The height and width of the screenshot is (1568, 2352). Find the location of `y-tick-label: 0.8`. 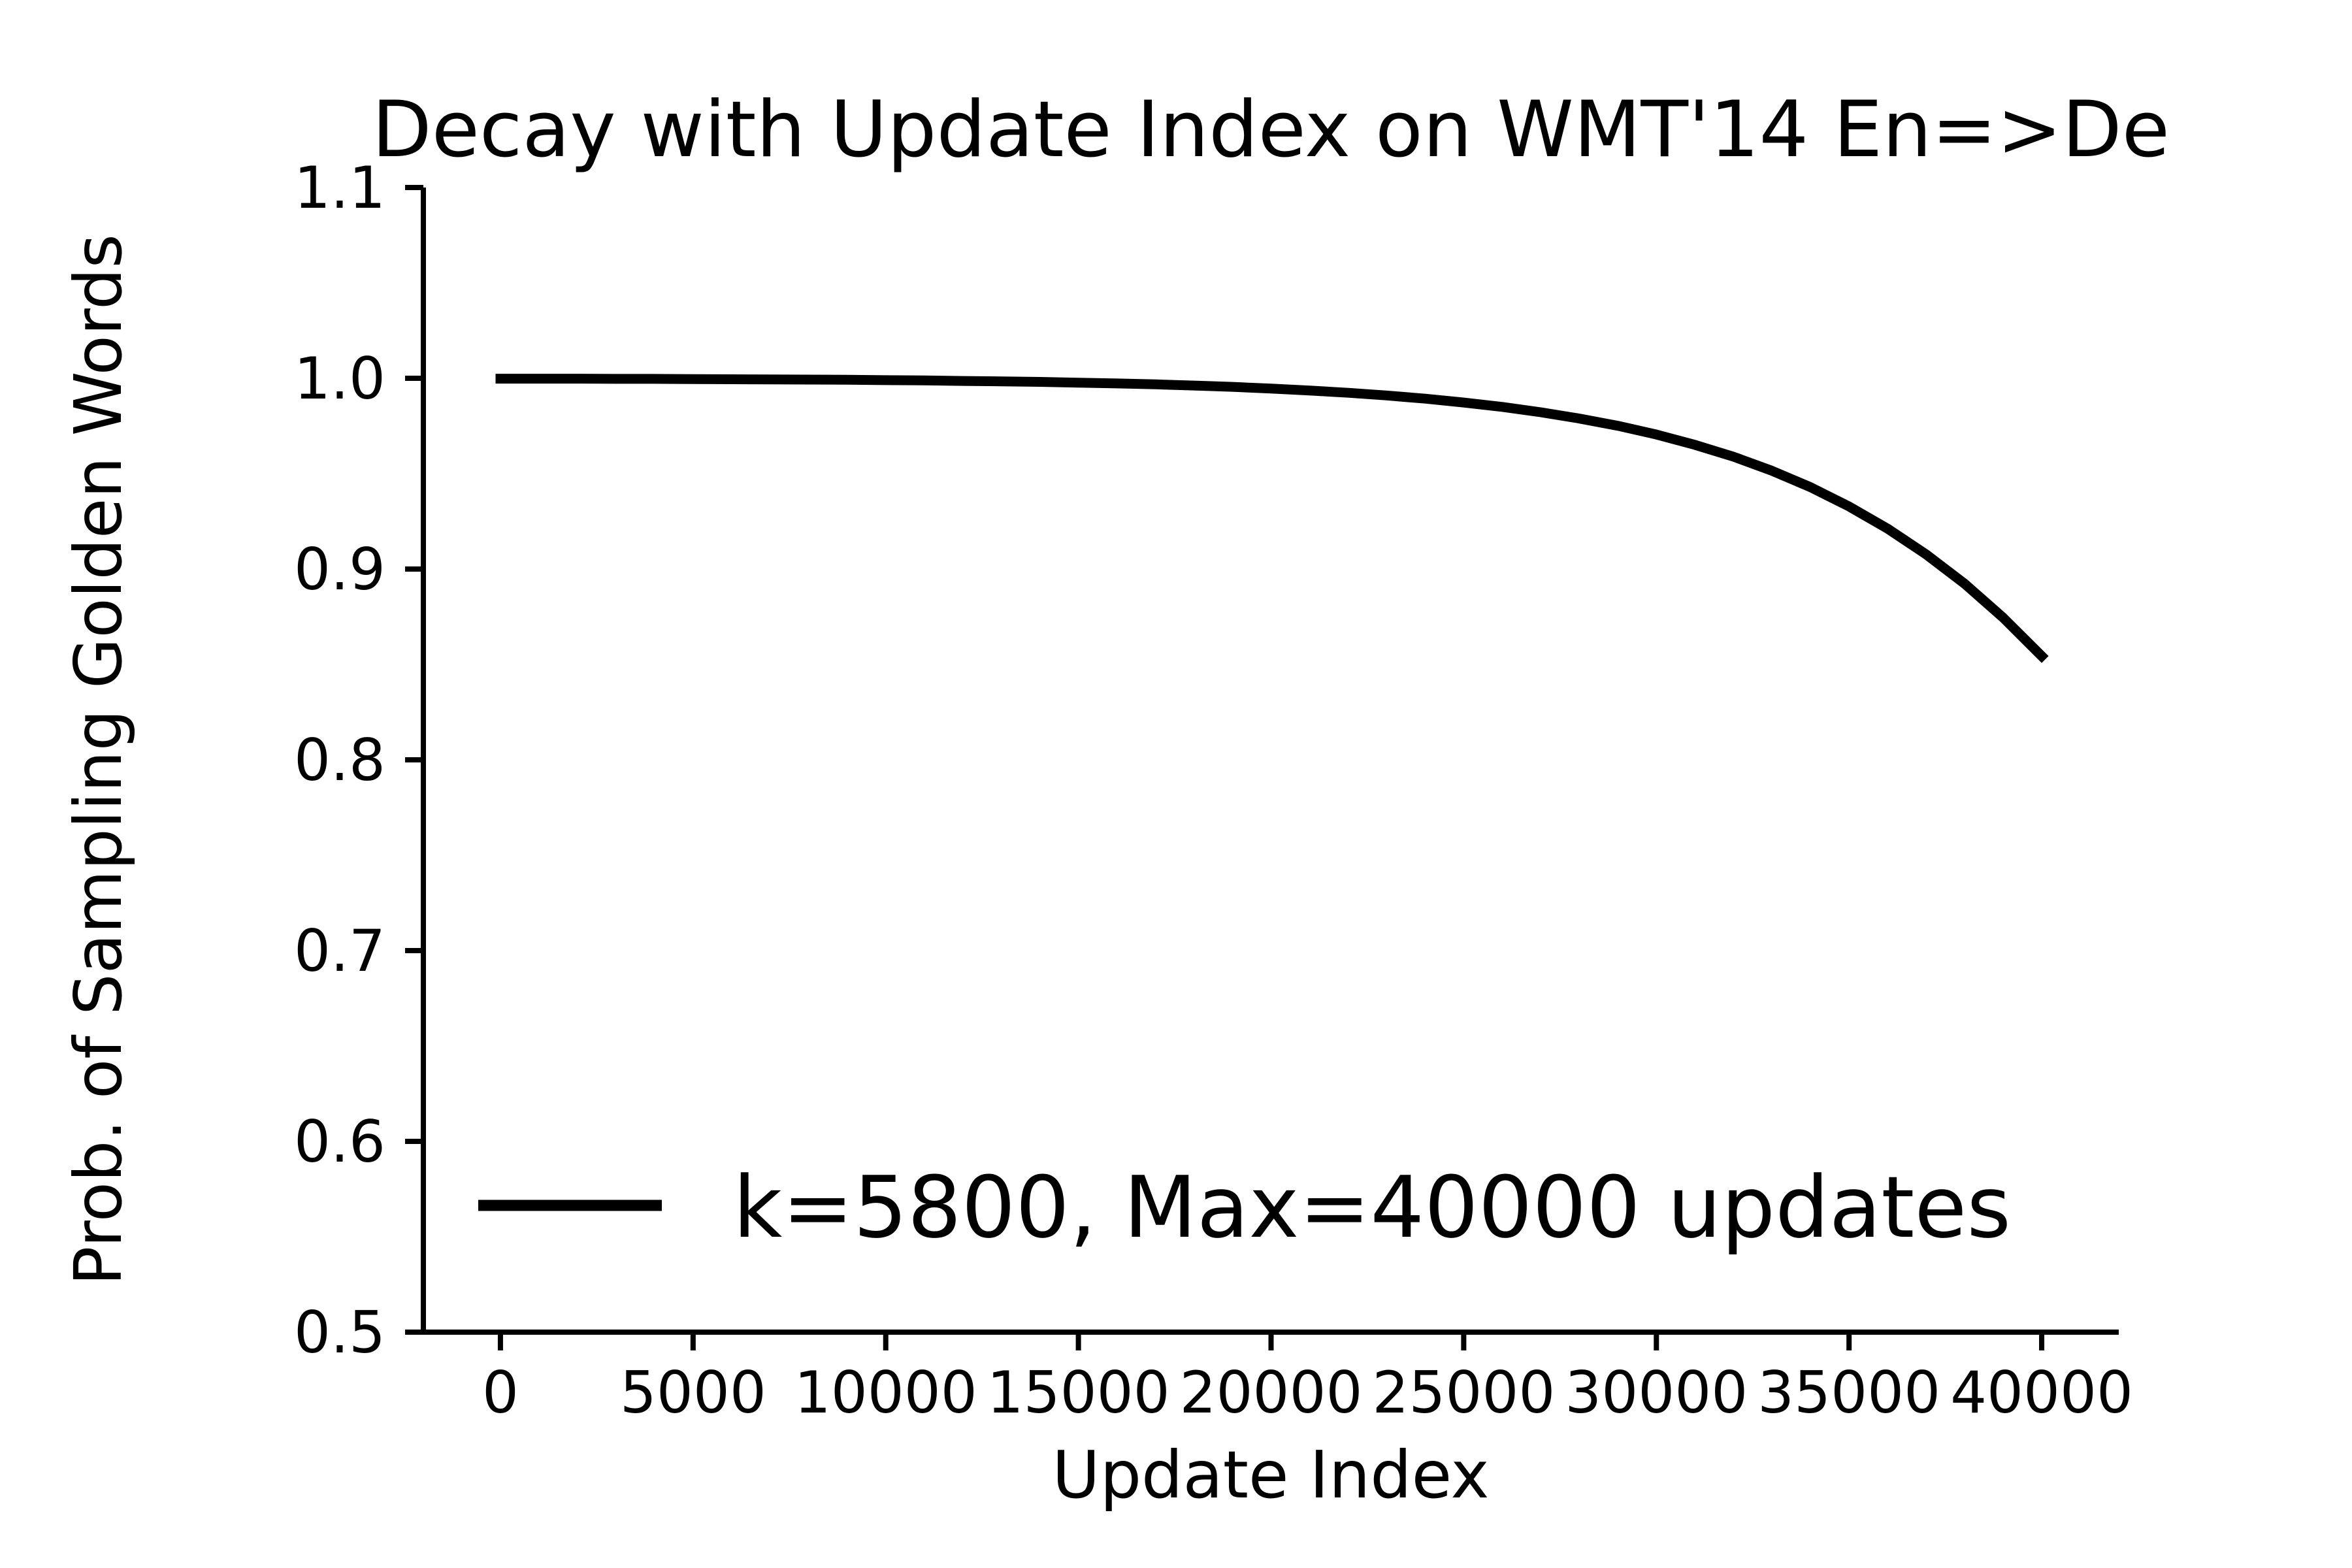

y-tick-label: 0.8 is located at coordinates (339, 760).